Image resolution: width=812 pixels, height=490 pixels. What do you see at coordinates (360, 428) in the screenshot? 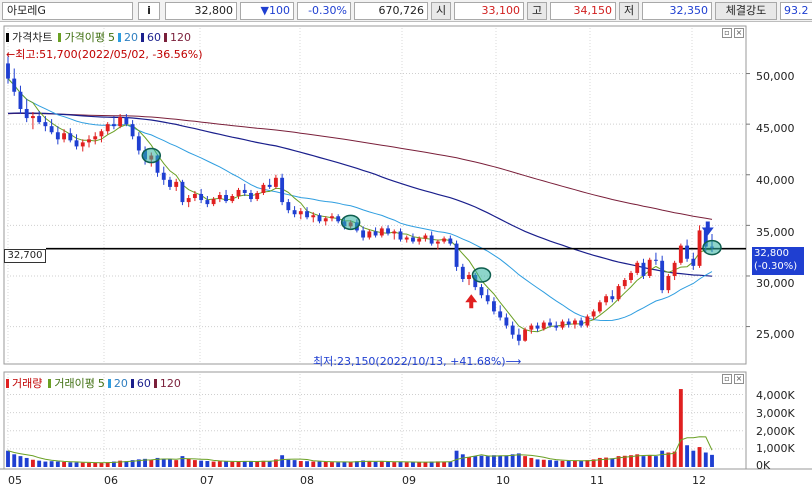
I see `volume-bars` at bounding box center [360, 428].